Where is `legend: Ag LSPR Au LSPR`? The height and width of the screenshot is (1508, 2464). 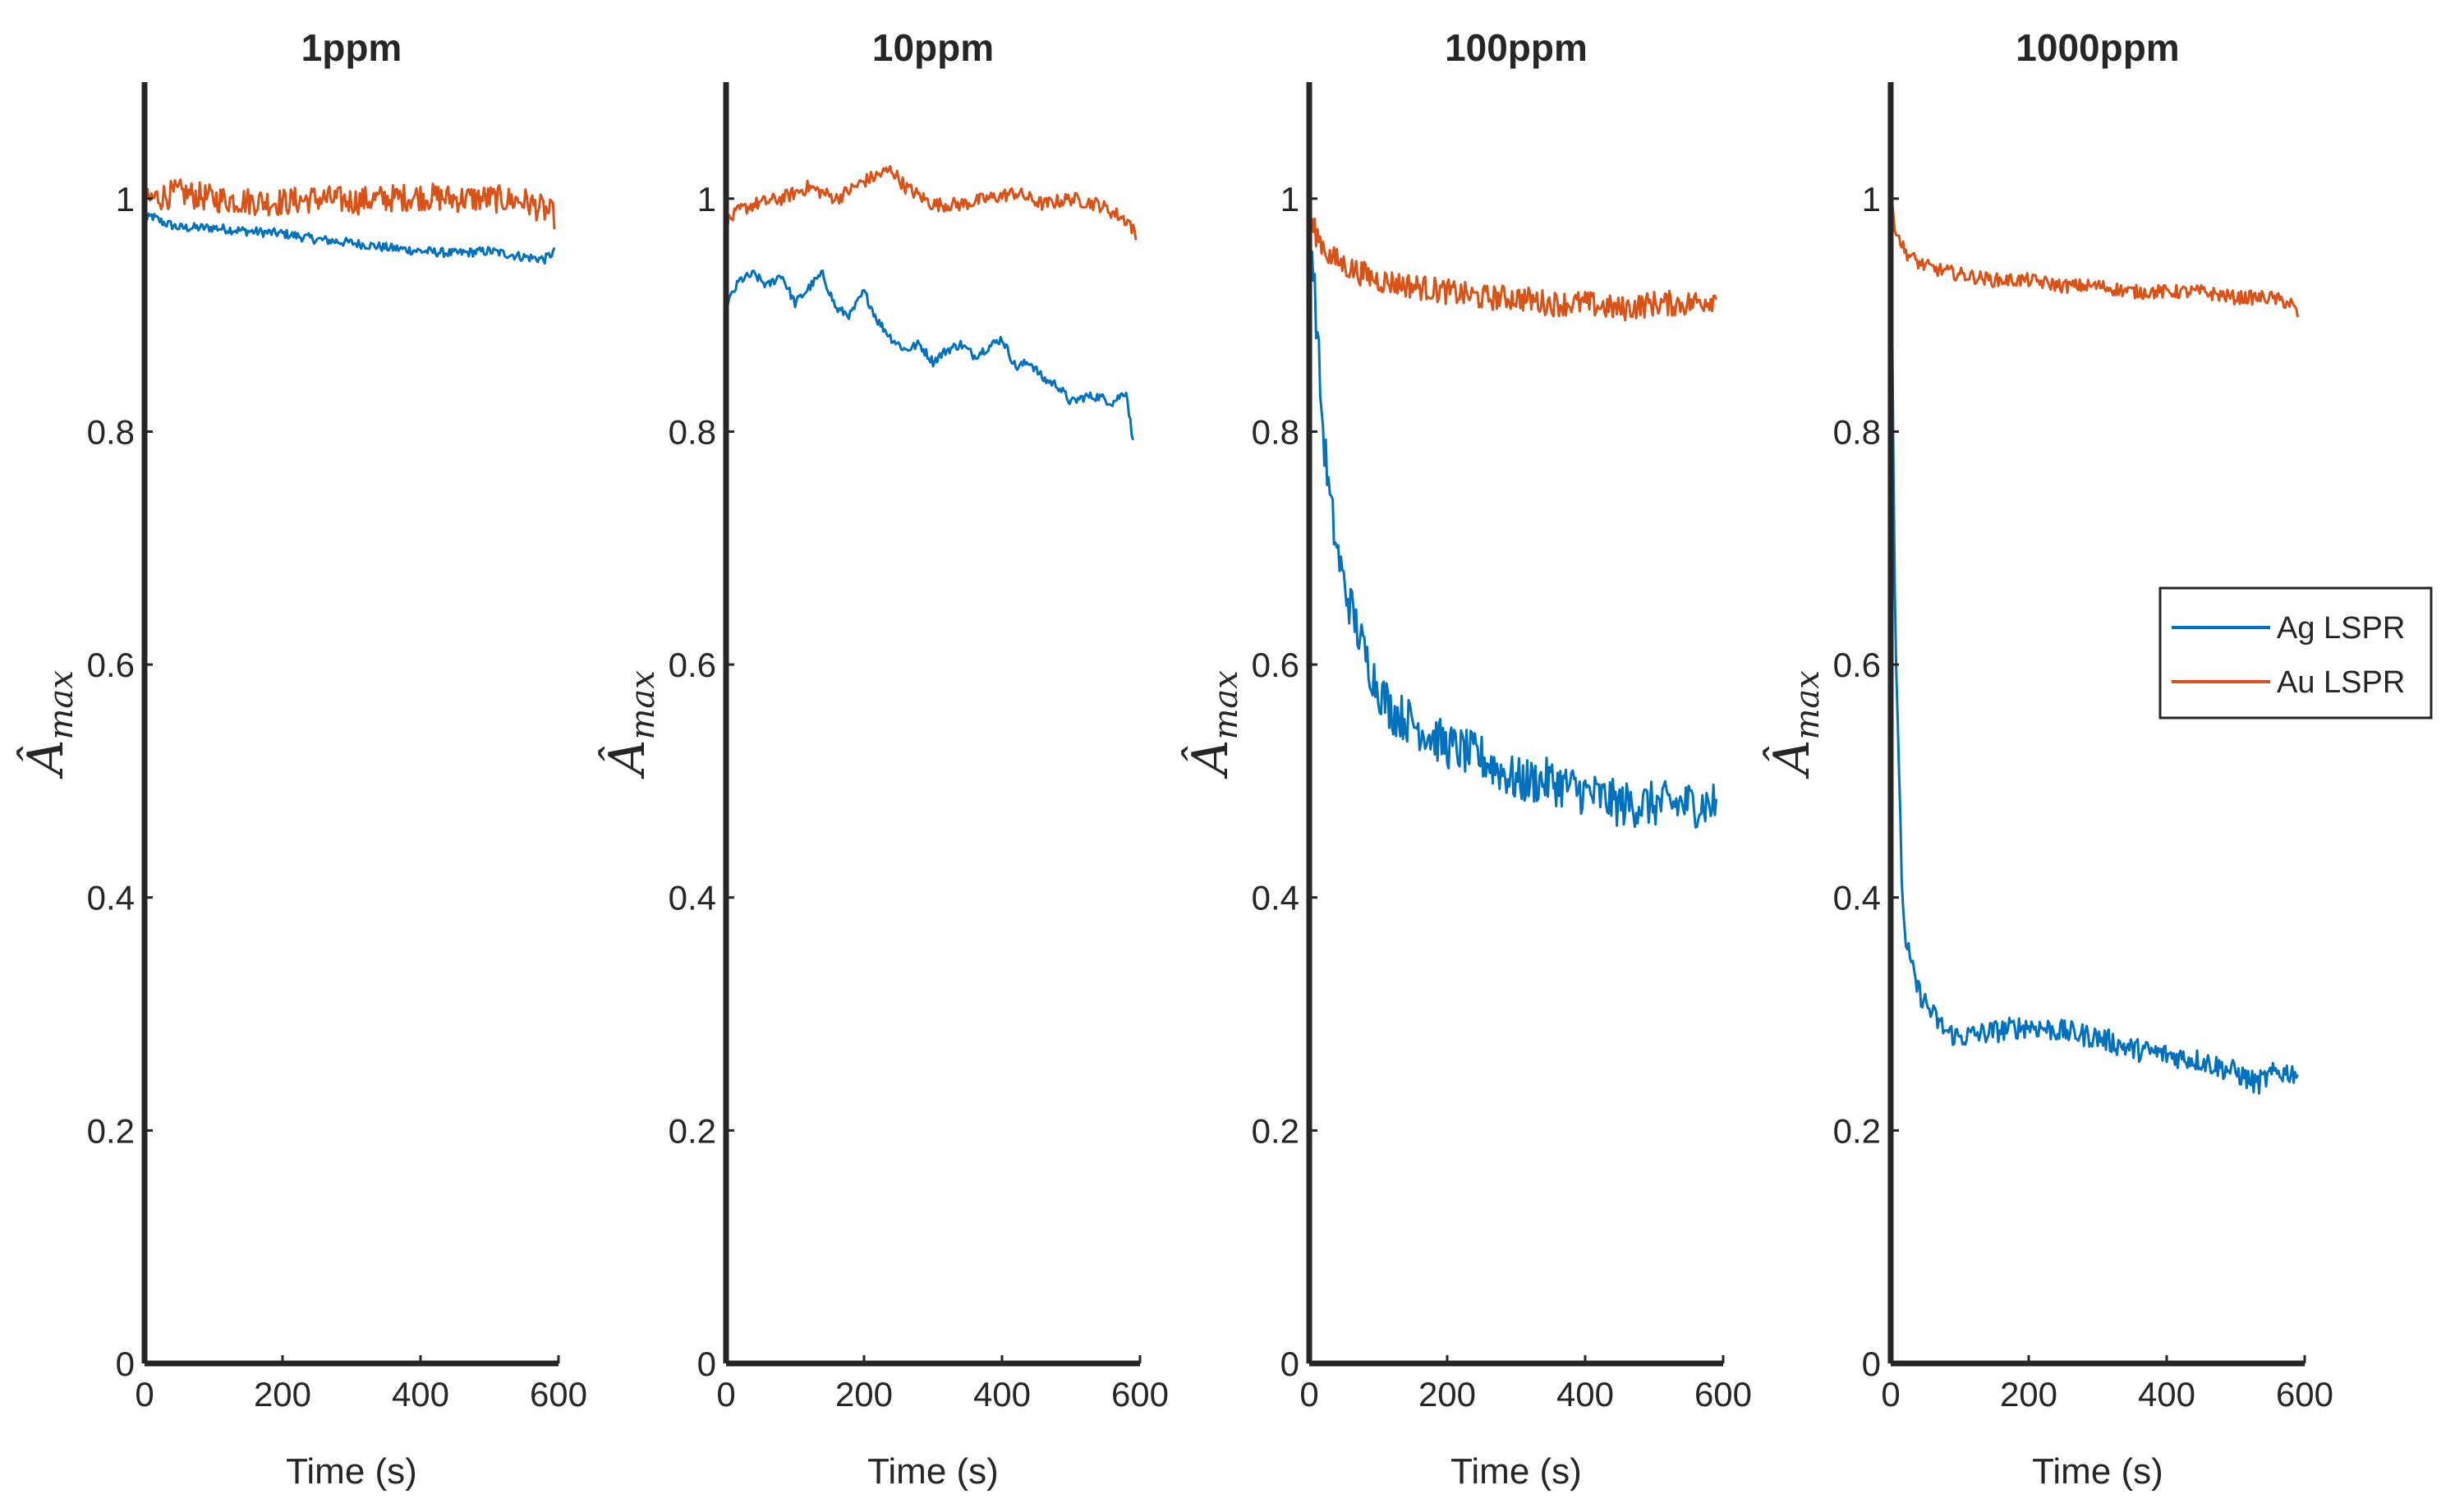
legend: Ag LSPR Au LSPR is located at coordinates (2295, 653).